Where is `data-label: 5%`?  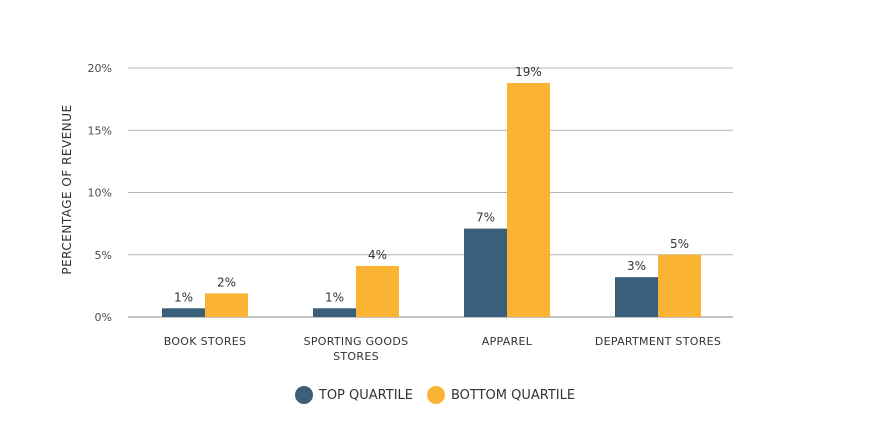
data-label: 5% is located at coordinates (679, 244).